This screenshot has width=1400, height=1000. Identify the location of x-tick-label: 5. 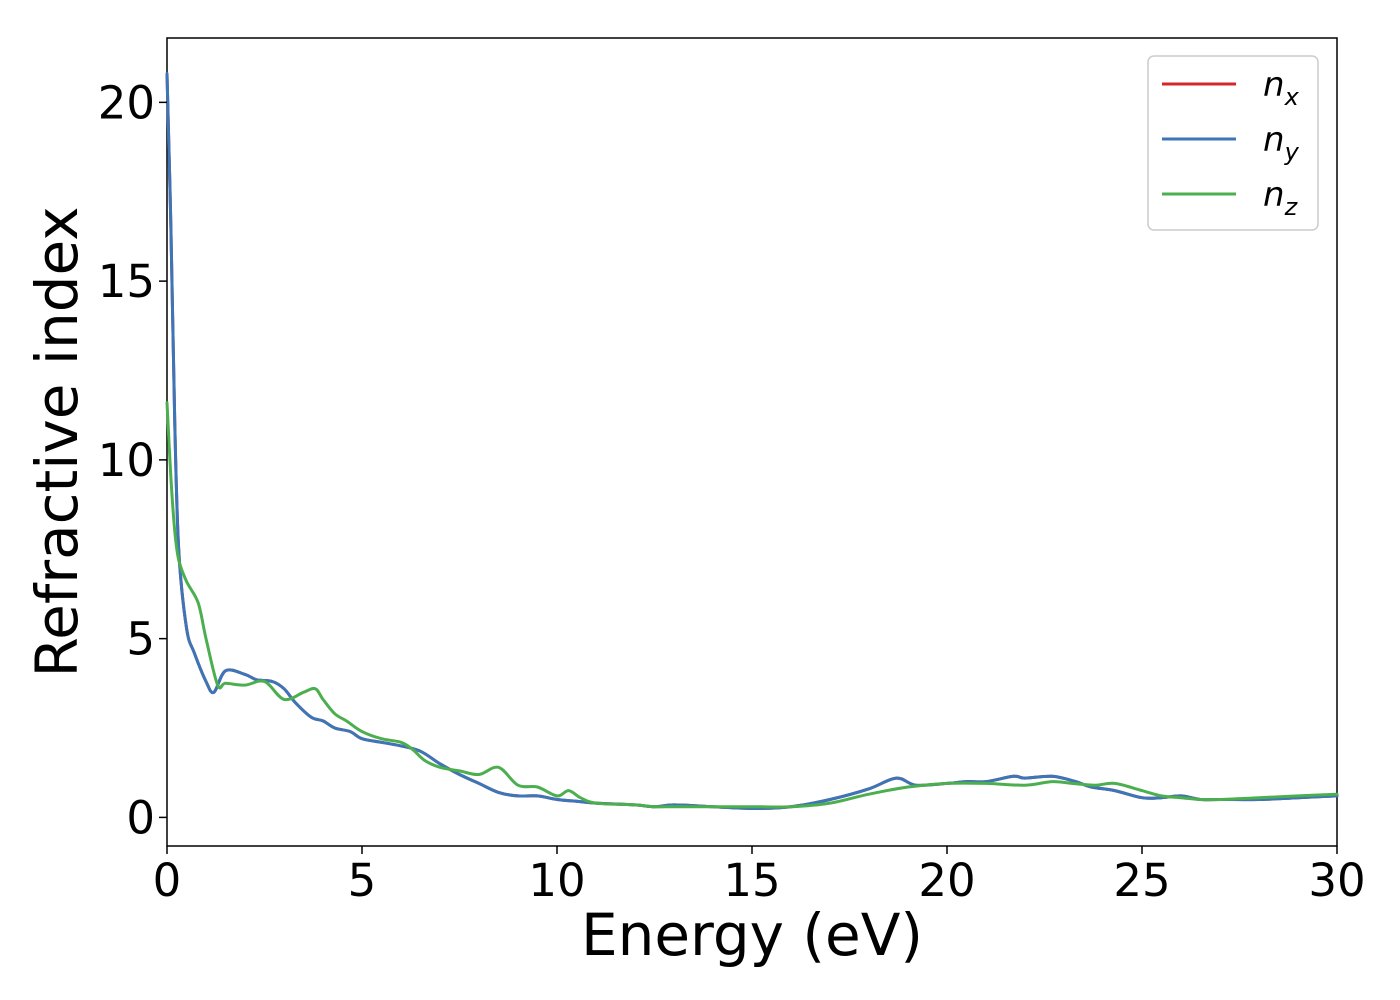
(362, 880).